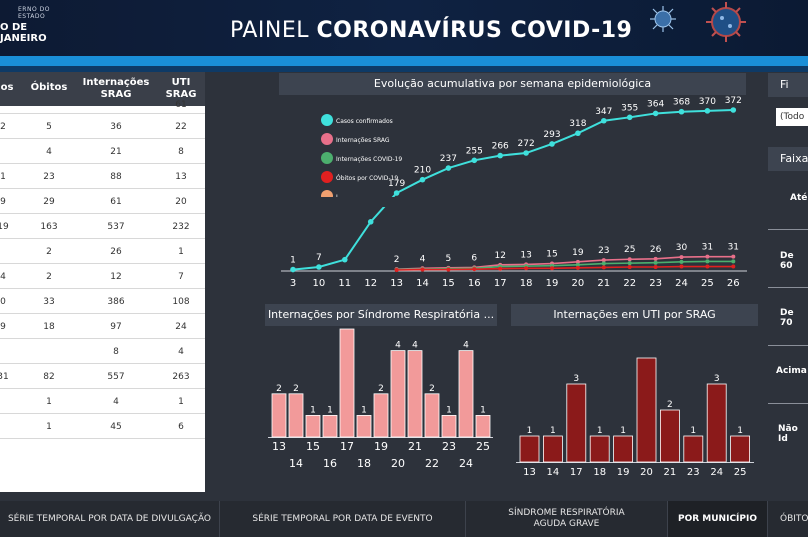 This screenshot has width=808, height=537. What do you see at coordinates (7, 87) in the screenshot?
I see `col-header-cases: os` at bounding box center [7, 87].